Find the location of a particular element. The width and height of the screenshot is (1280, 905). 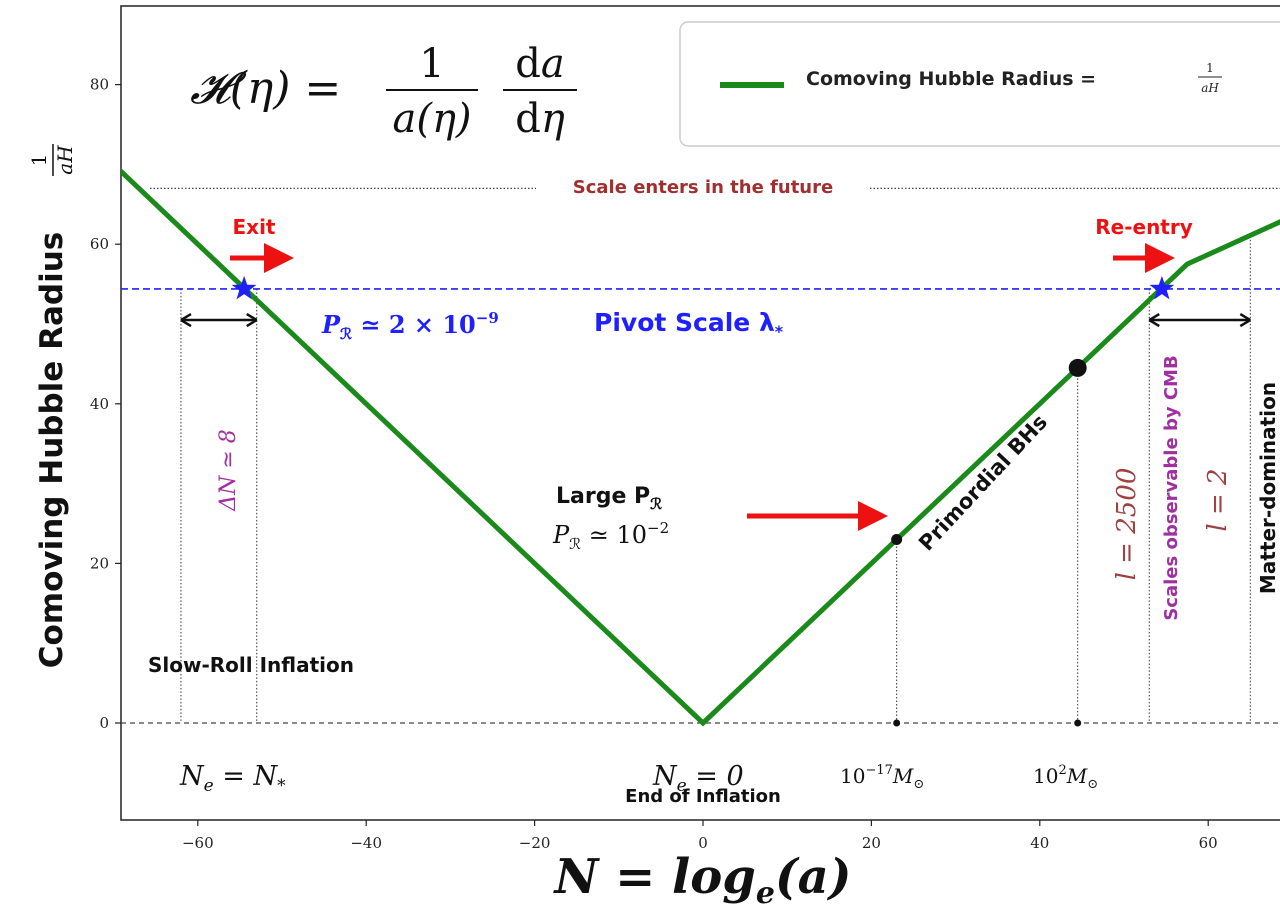

ne-star-label: Ne = N* is located at coordinates (232, 778).